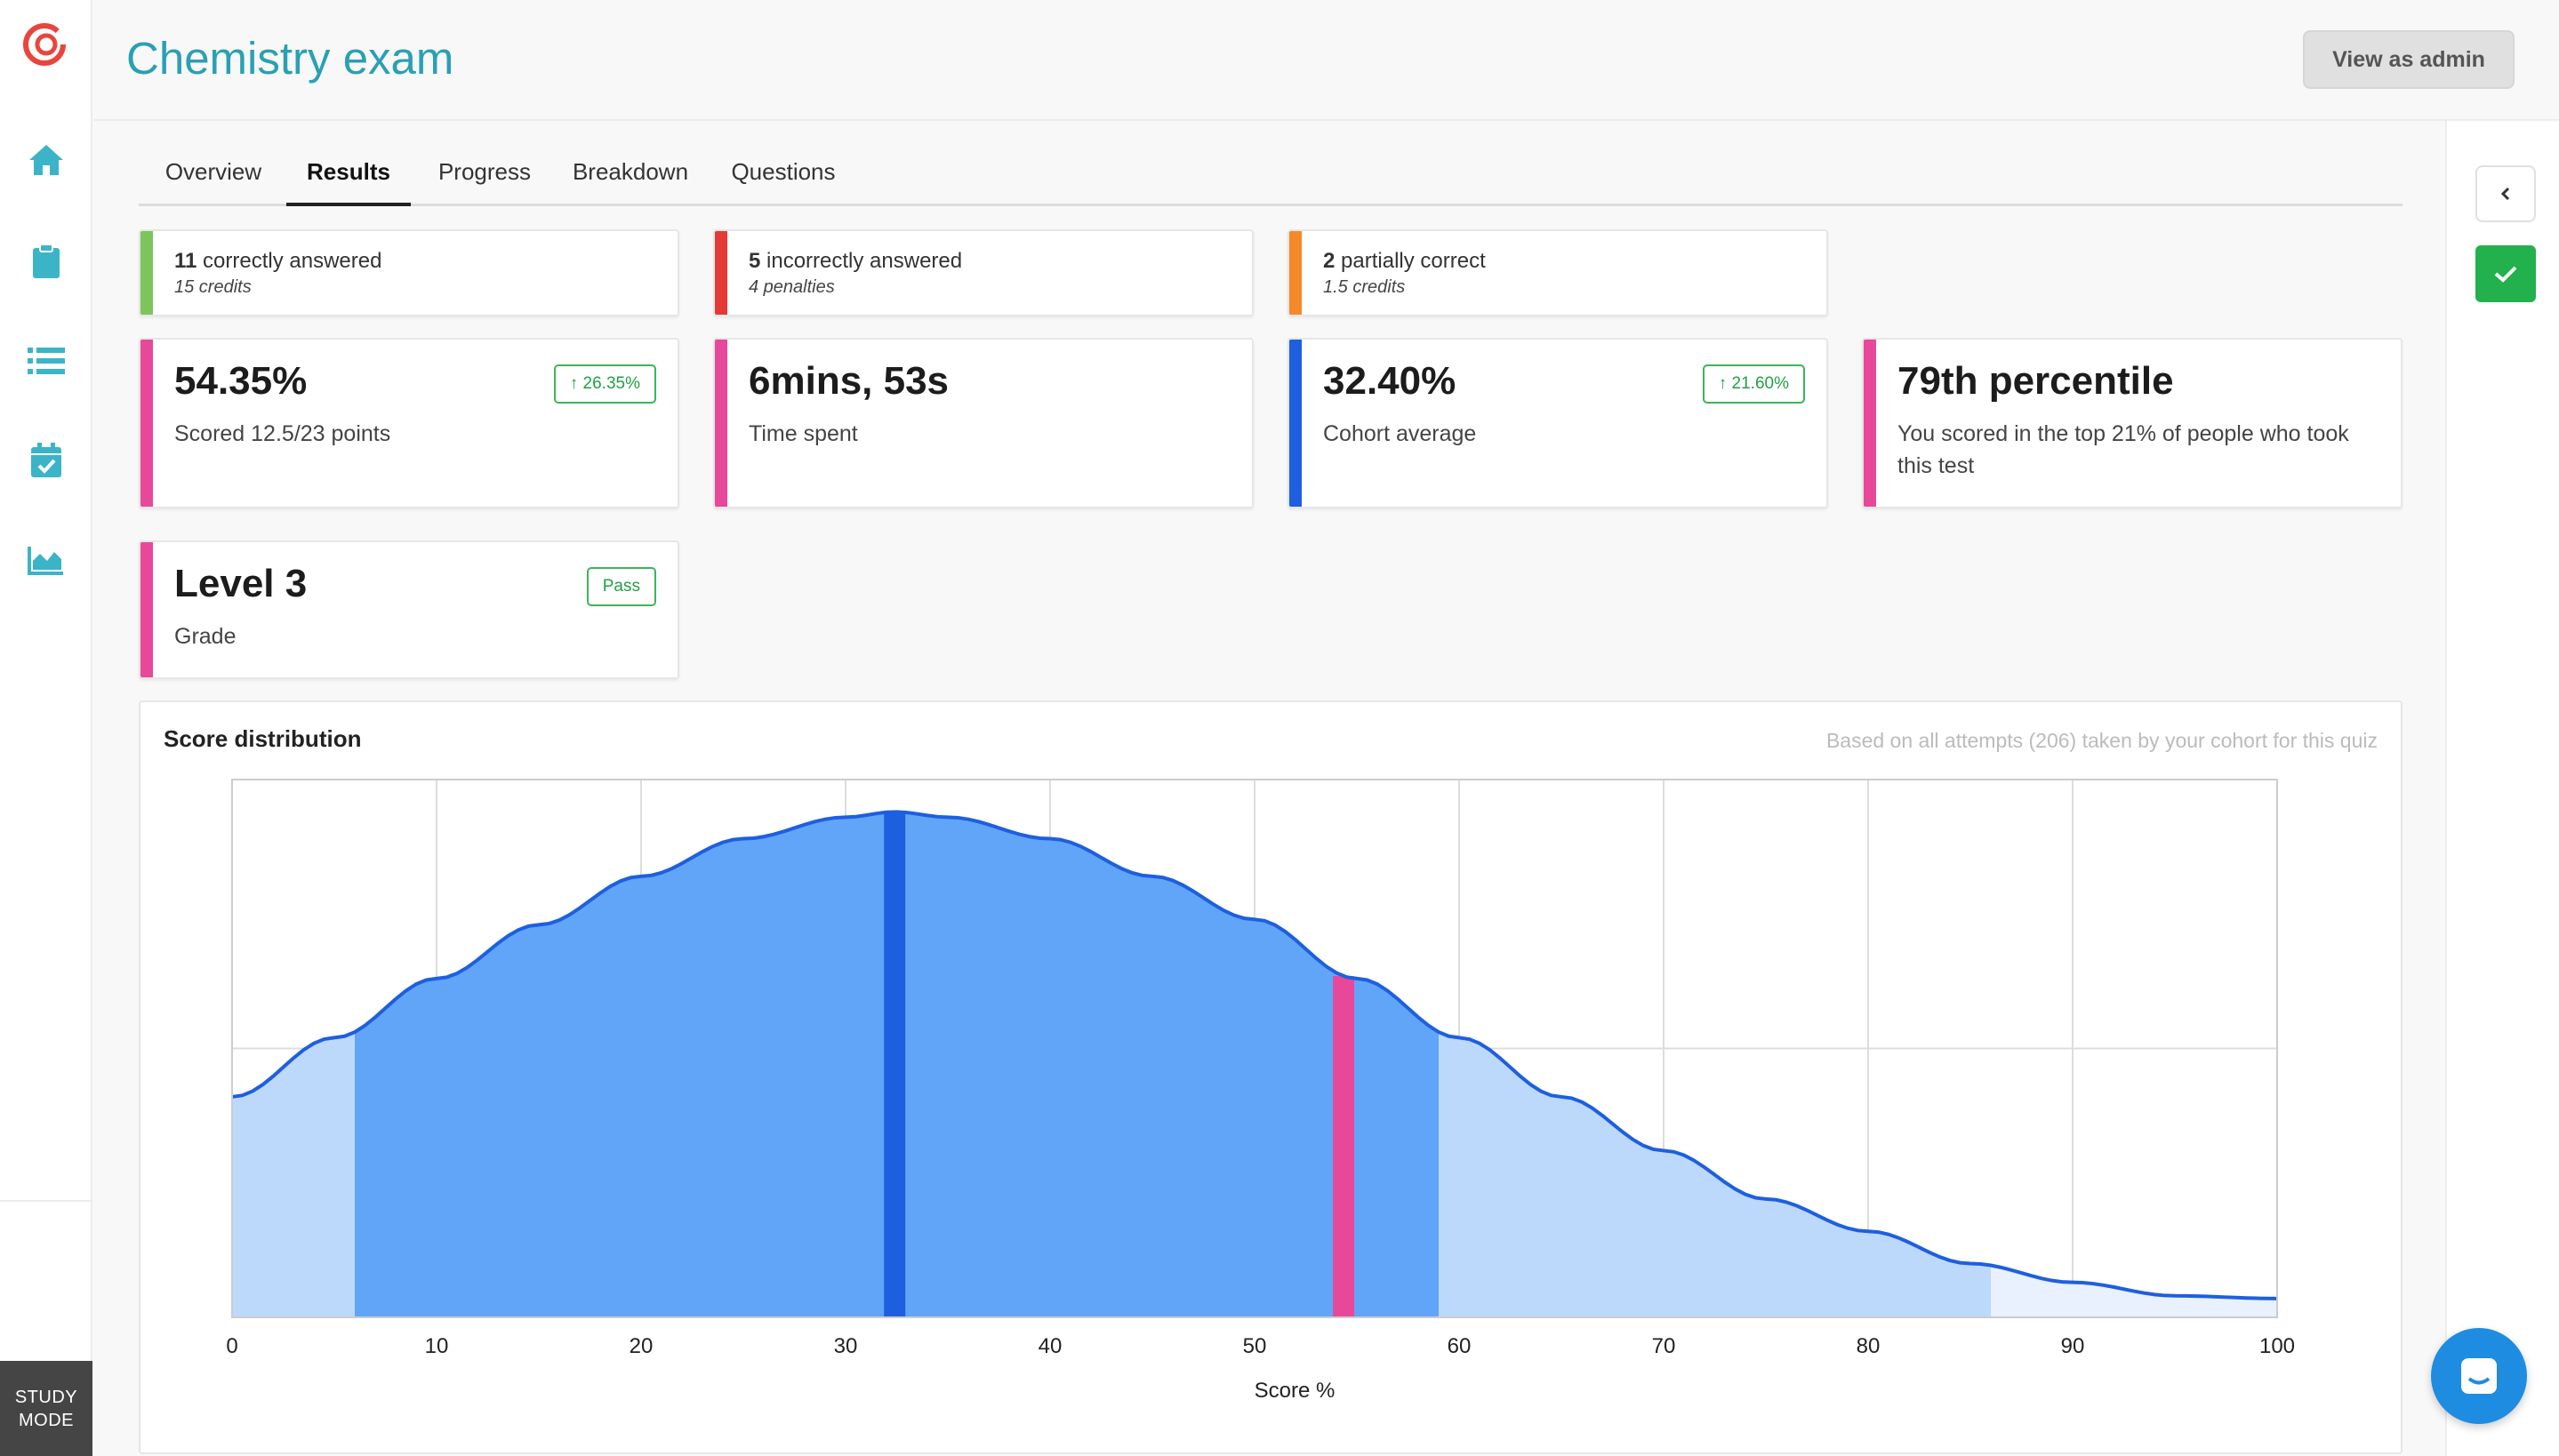 The width and height of the screenshot is (2559, 1456). Describe the element at coordinates (1460, 1346) in the screenshot. I see `x-tick-label: 60` at that location.